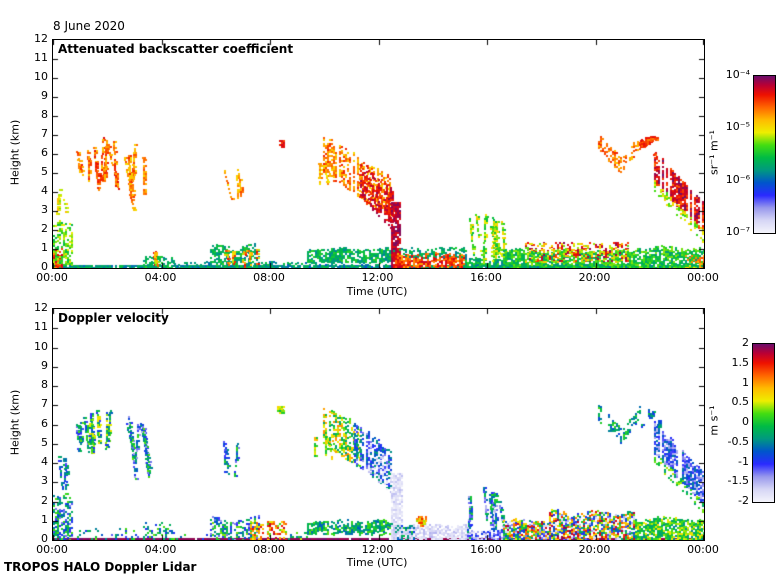 Image resolution: width=780 pixels, height=580 pixels. Describe the element at coordinates (740, 402) in the screenshot. I see `colorbar-tick-label: 0.5` at that location.